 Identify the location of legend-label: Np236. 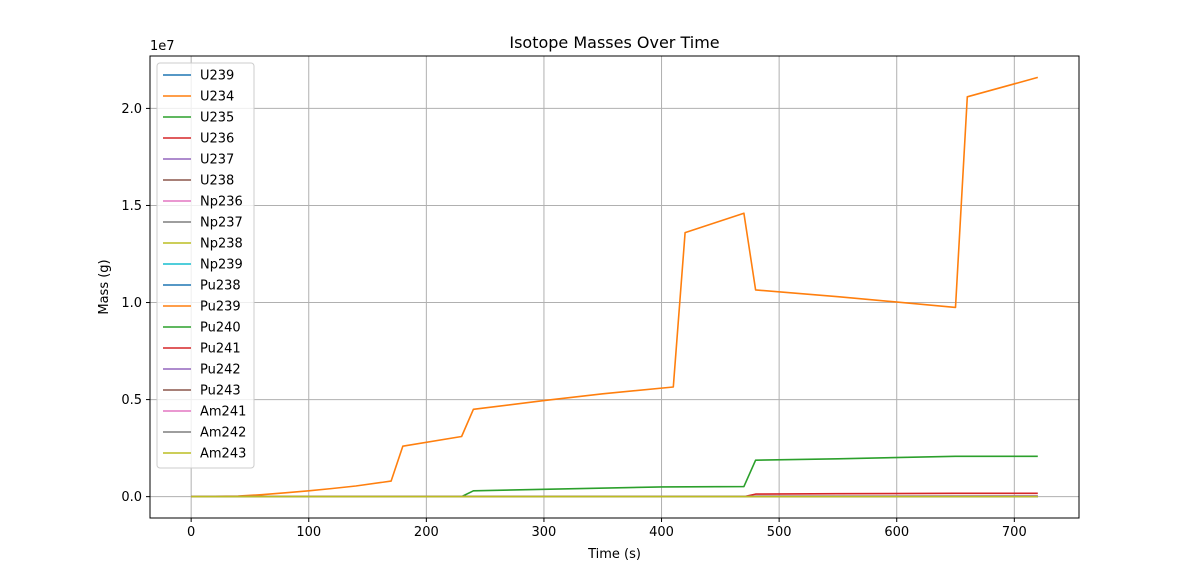
(221, 202).